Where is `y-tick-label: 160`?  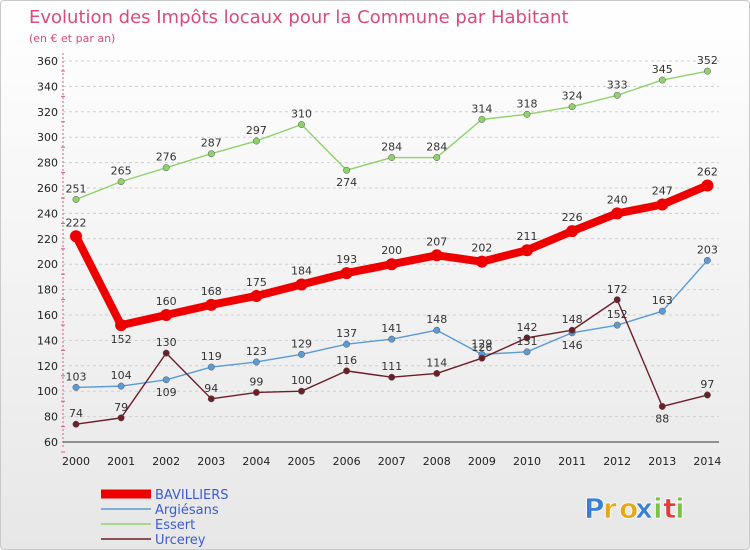 y-tick-label: 160 is located at coordinates (47, 315).